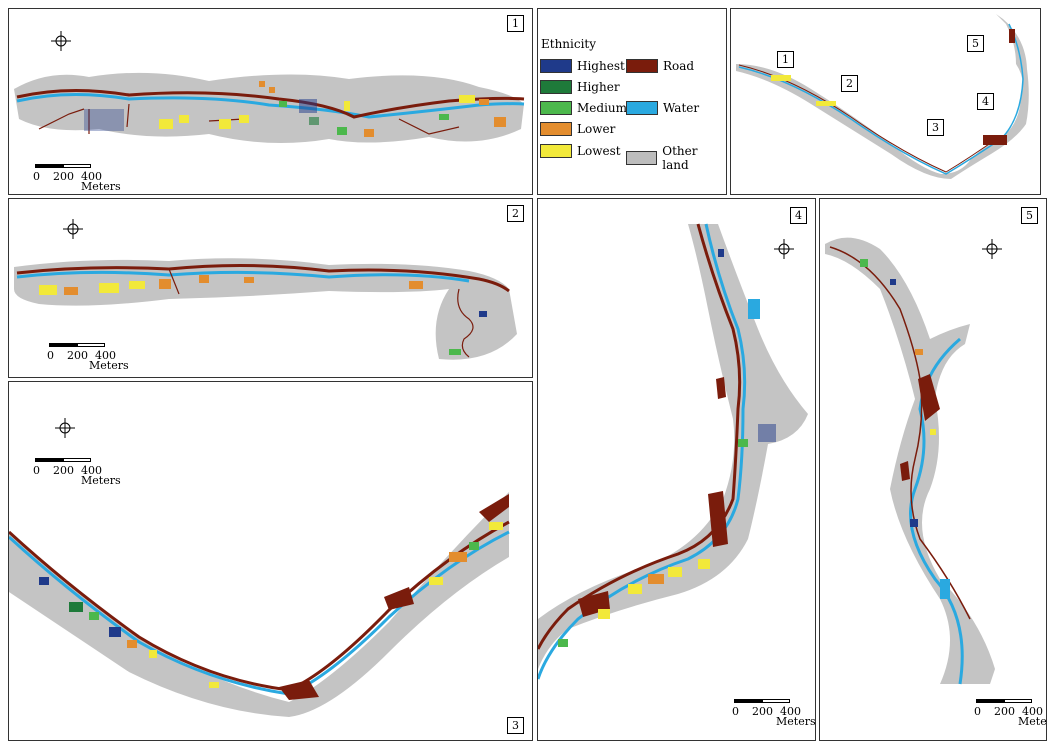  I want to click on legend-item-lowest: Lowest, so click(580, 151).